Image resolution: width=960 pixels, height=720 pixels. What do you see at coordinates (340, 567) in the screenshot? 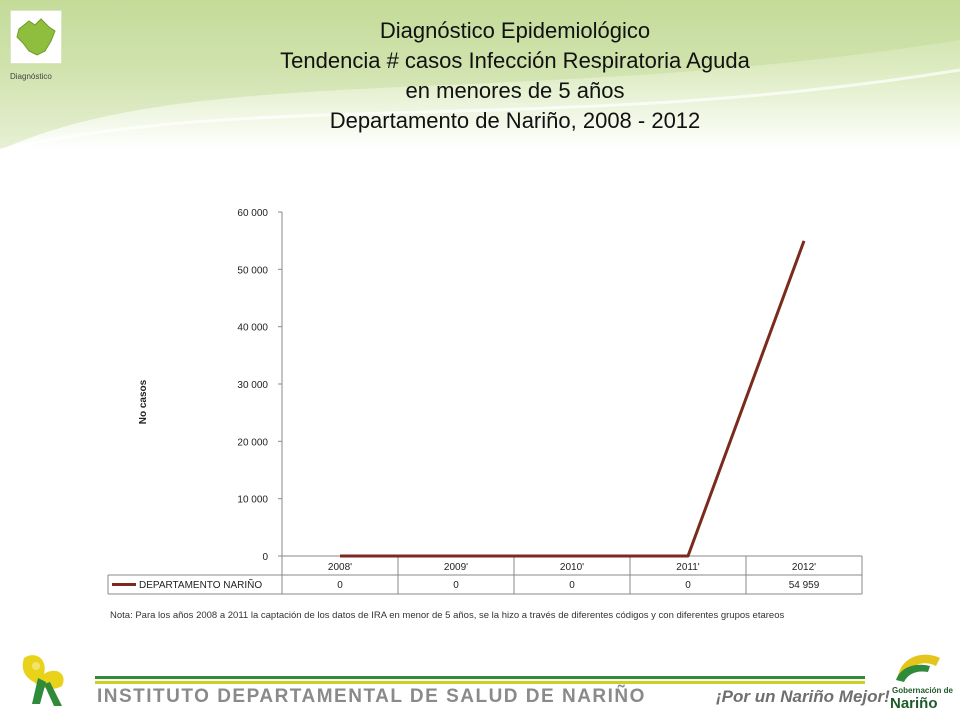
I see `x-category-label: 2008'` at bounding box center [340, 567].